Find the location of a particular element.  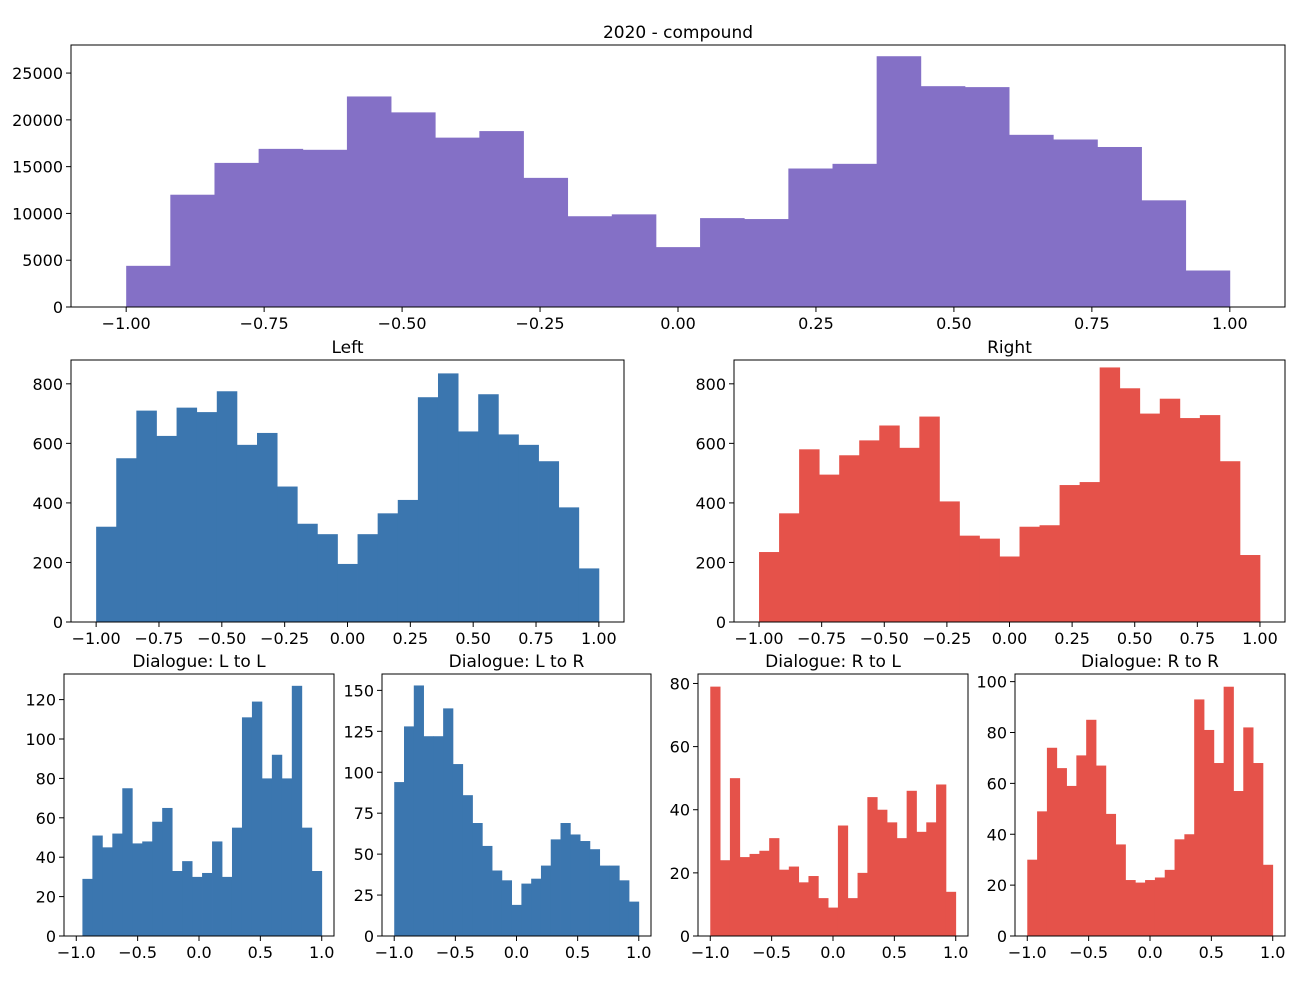

y-tick-label: 20000 is located at coordinates (37, 120).